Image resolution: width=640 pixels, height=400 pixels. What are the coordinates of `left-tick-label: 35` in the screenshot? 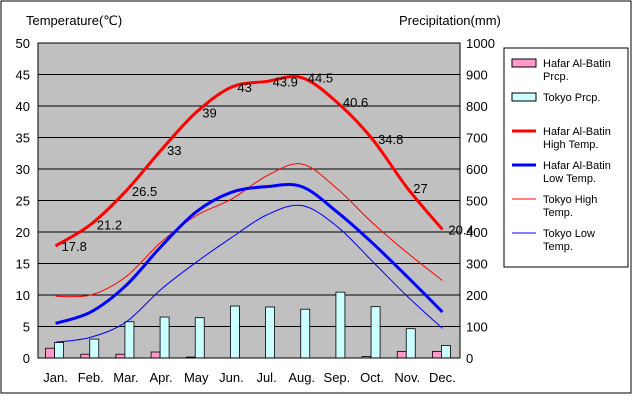 It's located at (23, 138).